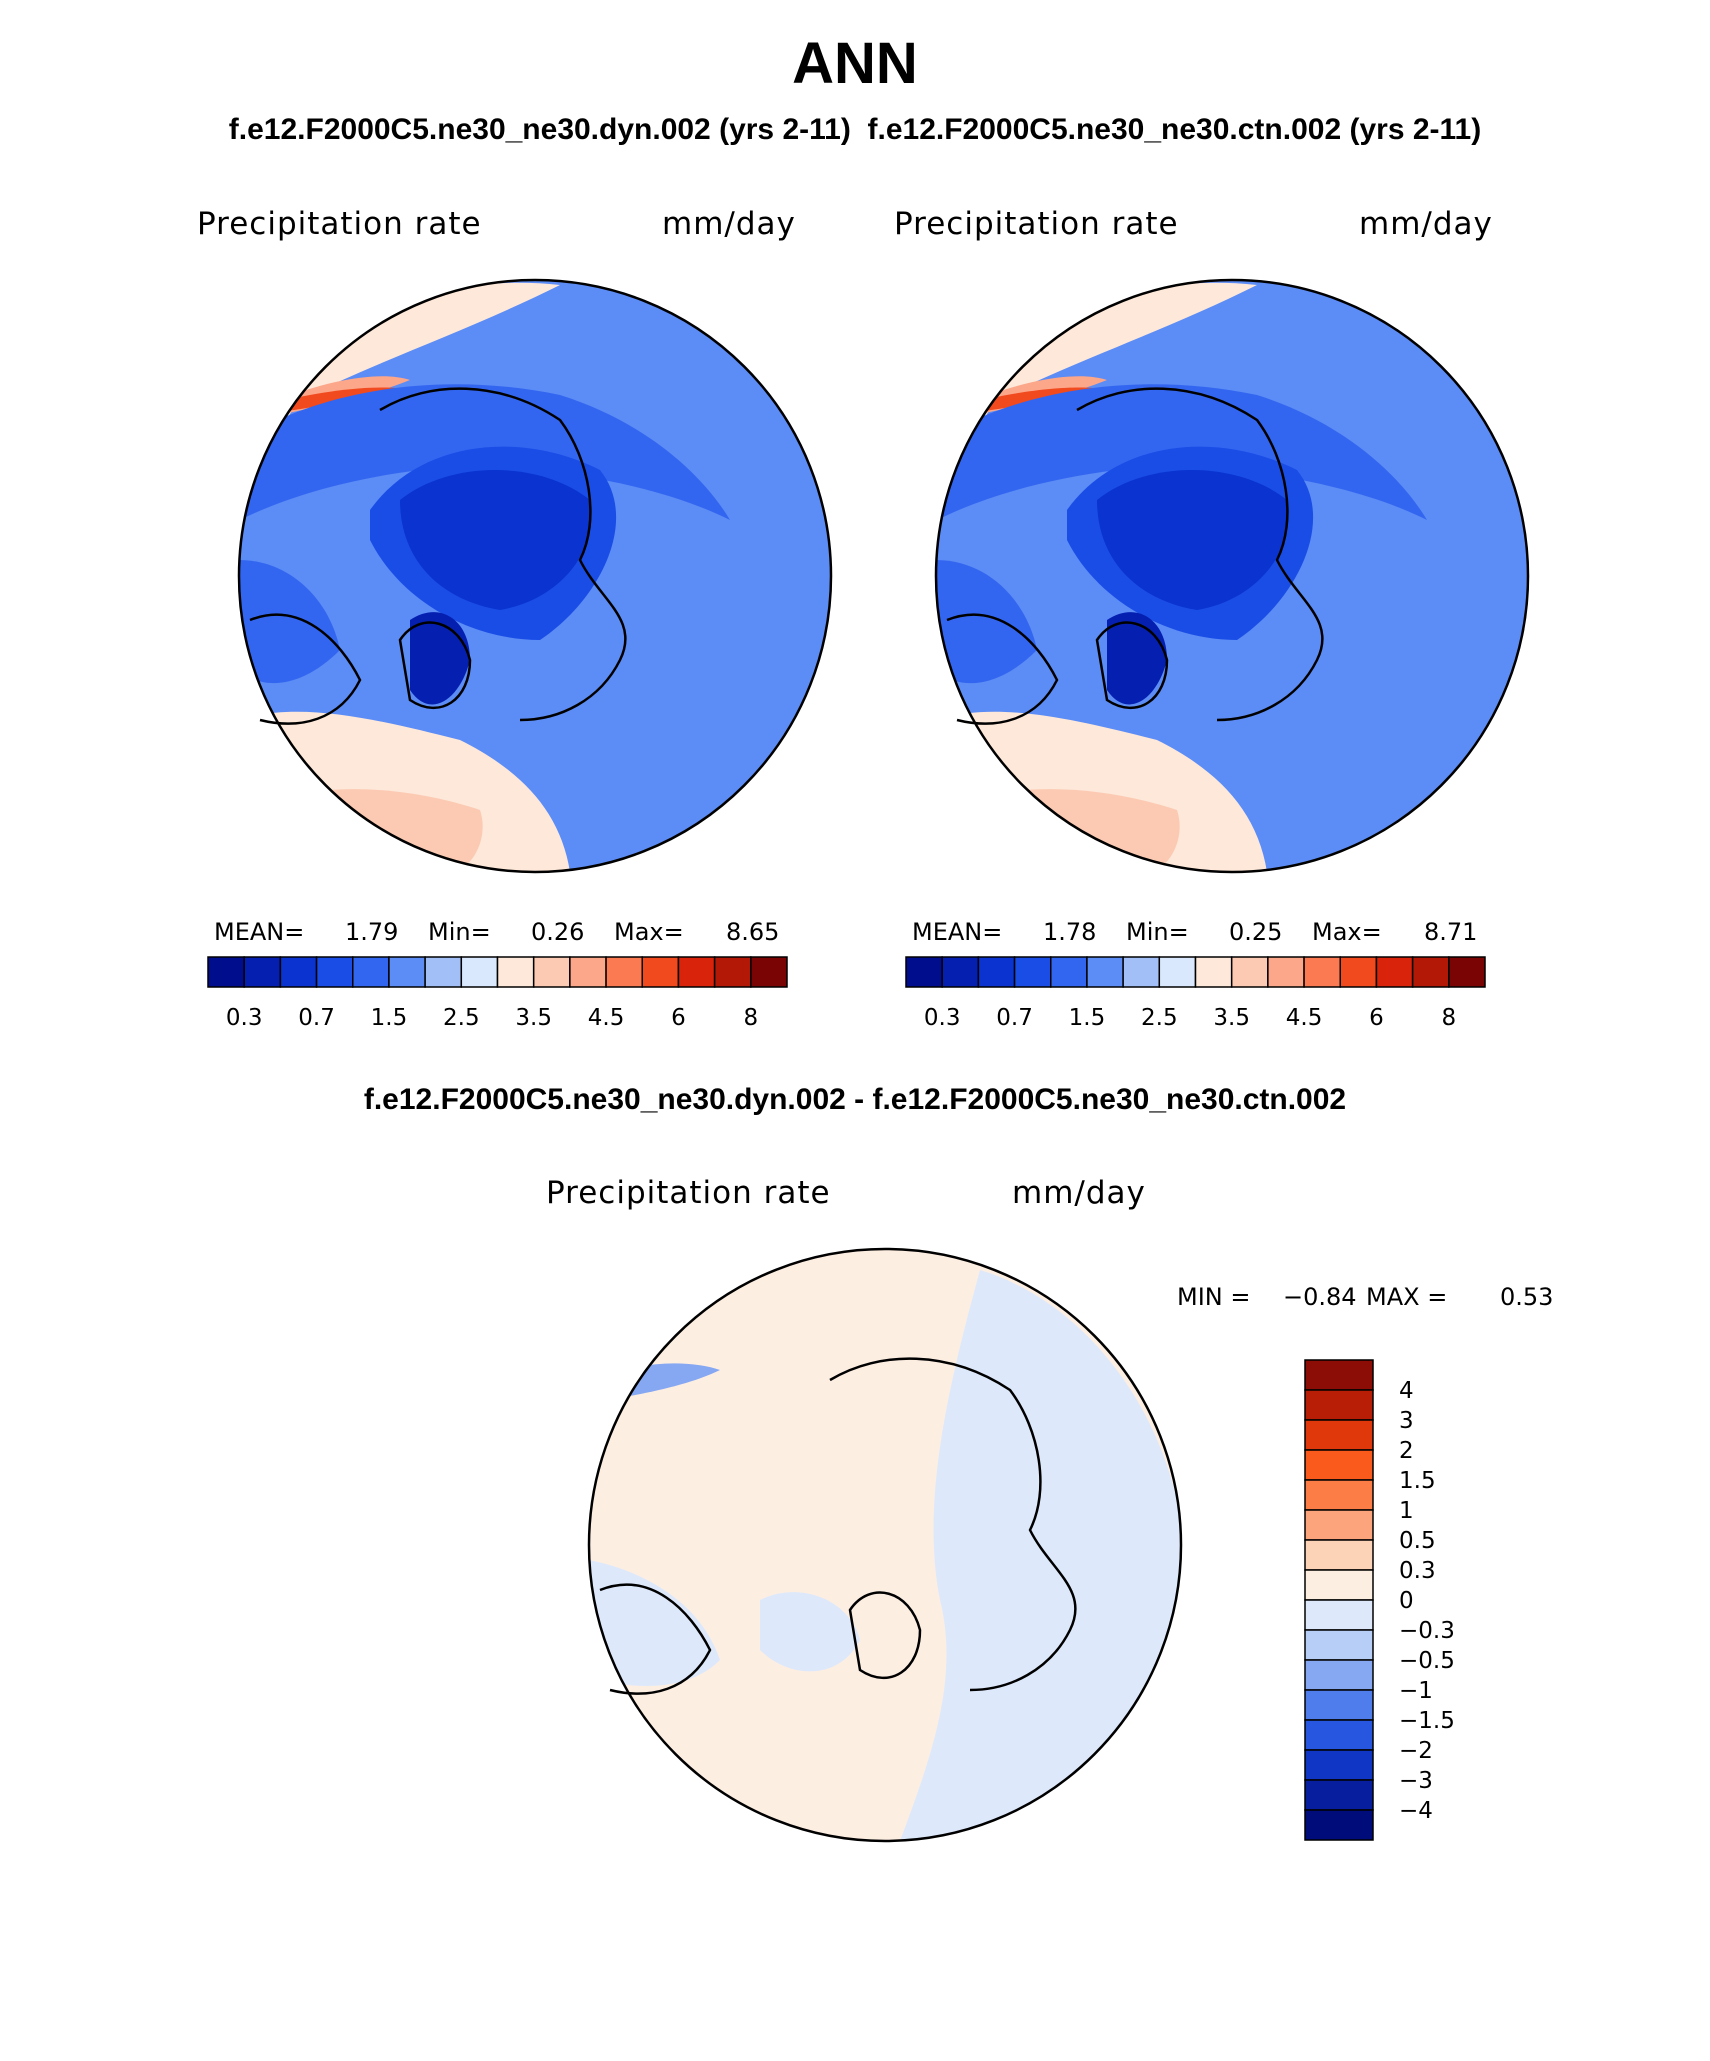  I want to click on panel2-max-label: Max=, so click(1347, 932).